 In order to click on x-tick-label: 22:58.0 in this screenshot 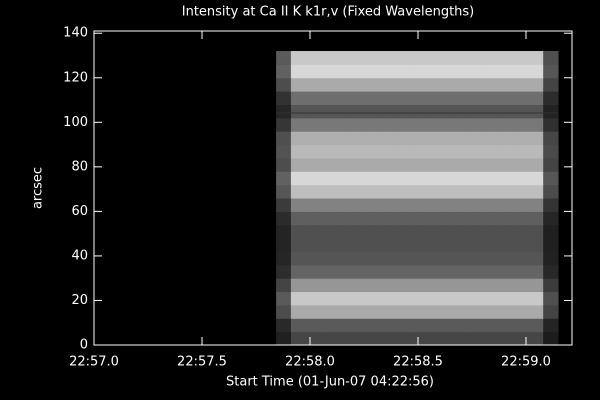, I will do `click(310, 362)`.